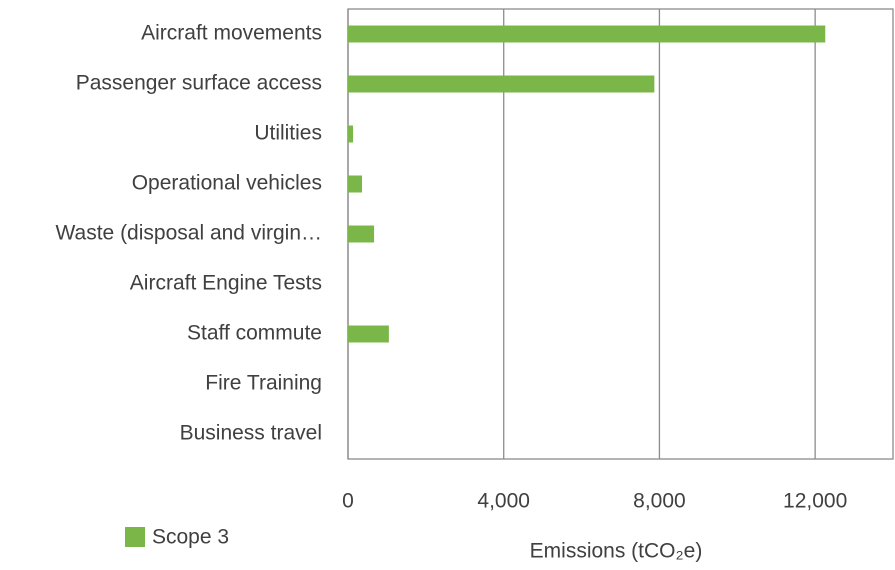 This screenshot has width=895, height=570. Describe the element at coordinates (226, 283) in the screenshot. I see `y-tick-label: Aircraft Engine Tests` at that location.